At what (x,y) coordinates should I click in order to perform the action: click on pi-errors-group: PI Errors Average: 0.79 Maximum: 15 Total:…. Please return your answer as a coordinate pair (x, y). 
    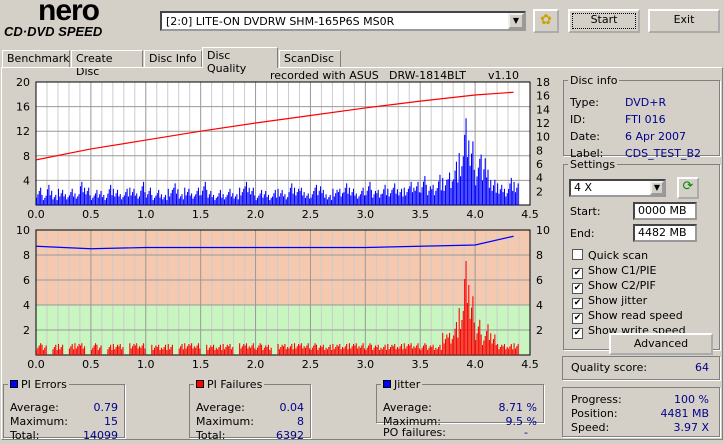
    Looking at the image, I should click on (64, 410).